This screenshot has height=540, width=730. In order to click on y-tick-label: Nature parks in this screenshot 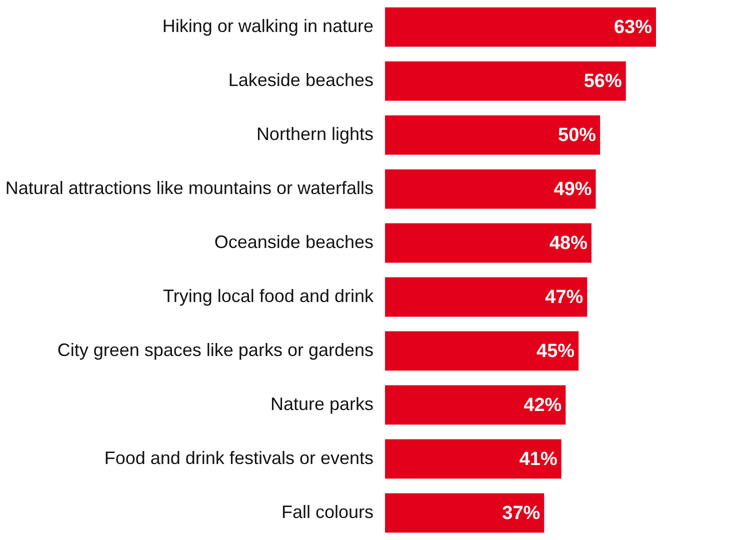, I will do `click(322, 404)`.